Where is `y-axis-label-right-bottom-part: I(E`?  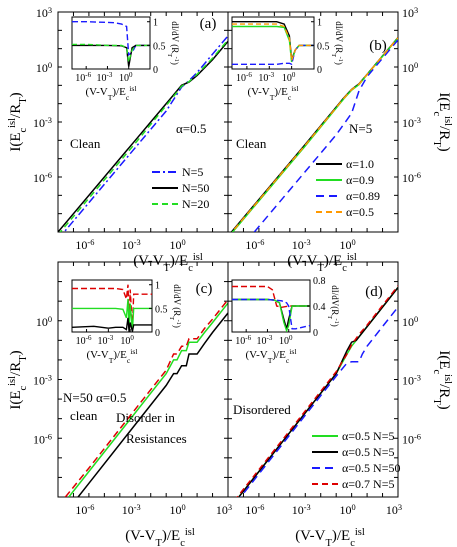 y-axis-label-right-bottom-part: I(E is located at coordinates (444, 359).